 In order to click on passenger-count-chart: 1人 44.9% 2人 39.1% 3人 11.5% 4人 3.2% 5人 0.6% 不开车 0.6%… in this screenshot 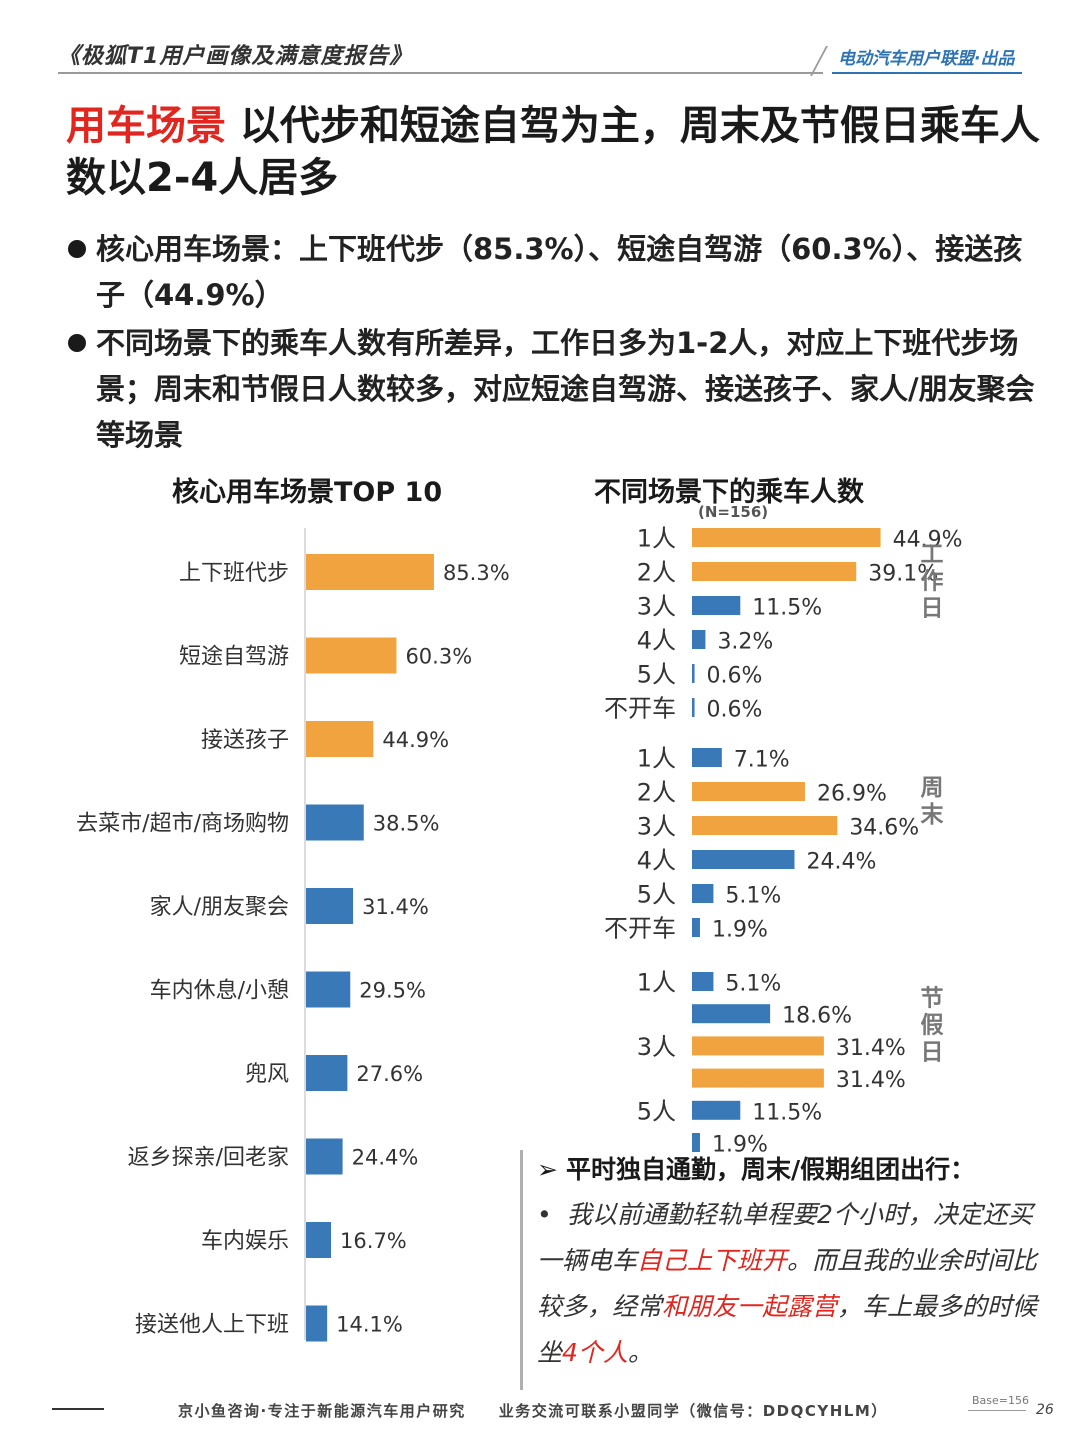, I will do `click(783, 841)`.